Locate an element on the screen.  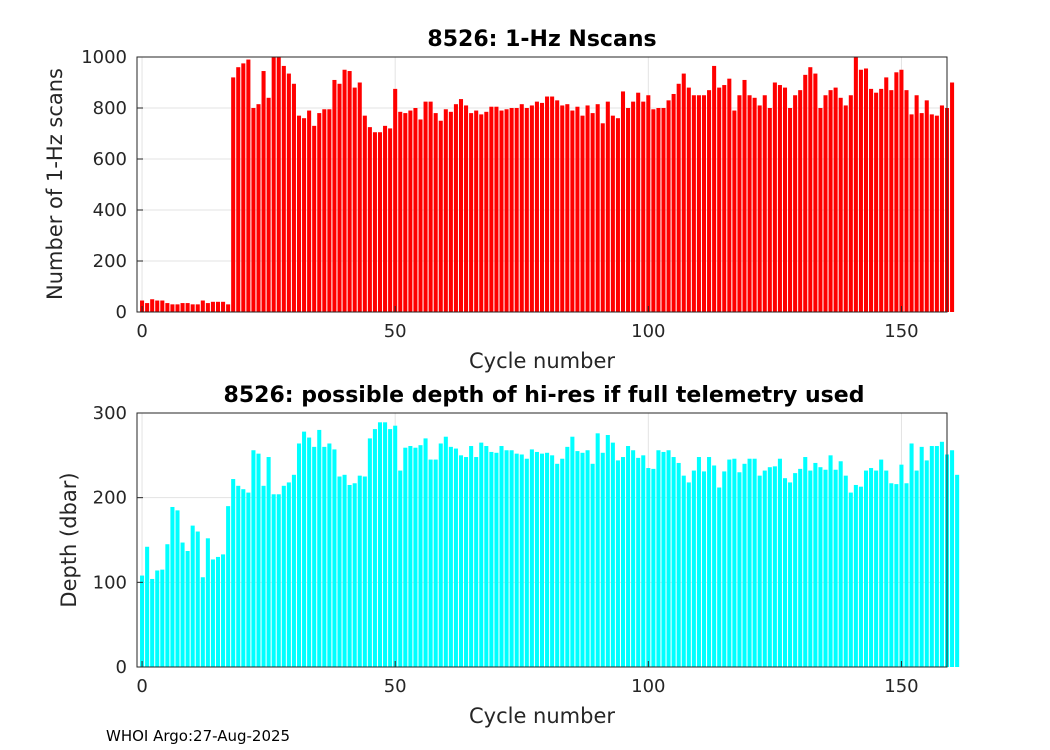
nscans-x-tick-label-50: 50 is located at coordinates (395, 331).